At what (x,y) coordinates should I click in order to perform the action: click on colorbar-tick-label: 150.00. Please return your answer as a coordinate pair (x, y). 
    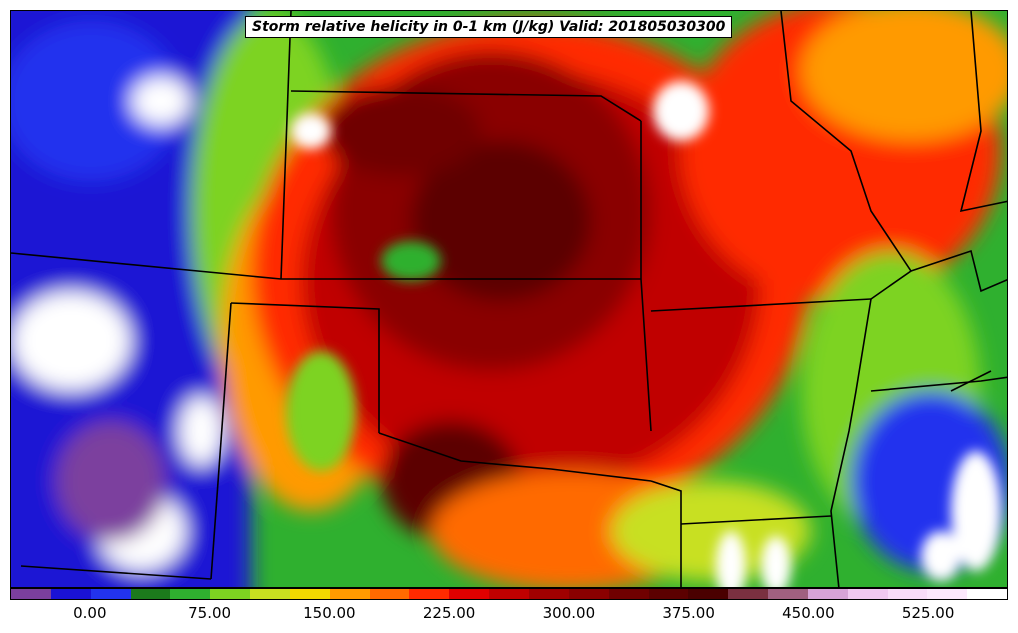
    Looking at the image, I should click on (329, 613).